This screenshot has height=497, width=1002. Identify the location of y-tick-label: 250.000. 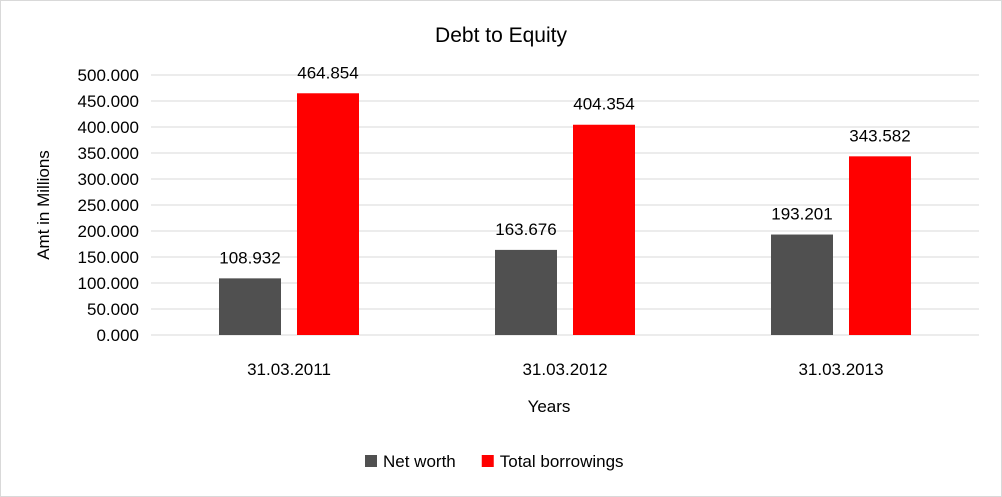
(108, 205).